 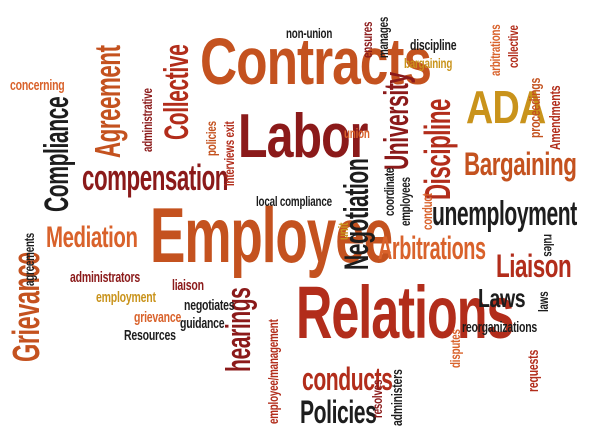 I want to click on word-disputes: disputes, so click(x=455, y=348).